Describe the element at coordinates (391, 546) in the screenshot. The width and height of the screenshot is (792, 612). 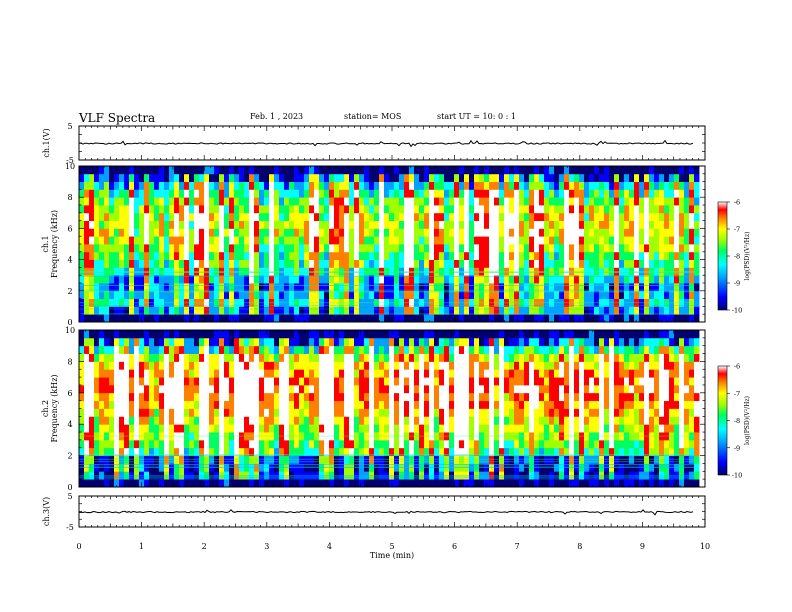
I see `x-tick-label: 5` at that location.